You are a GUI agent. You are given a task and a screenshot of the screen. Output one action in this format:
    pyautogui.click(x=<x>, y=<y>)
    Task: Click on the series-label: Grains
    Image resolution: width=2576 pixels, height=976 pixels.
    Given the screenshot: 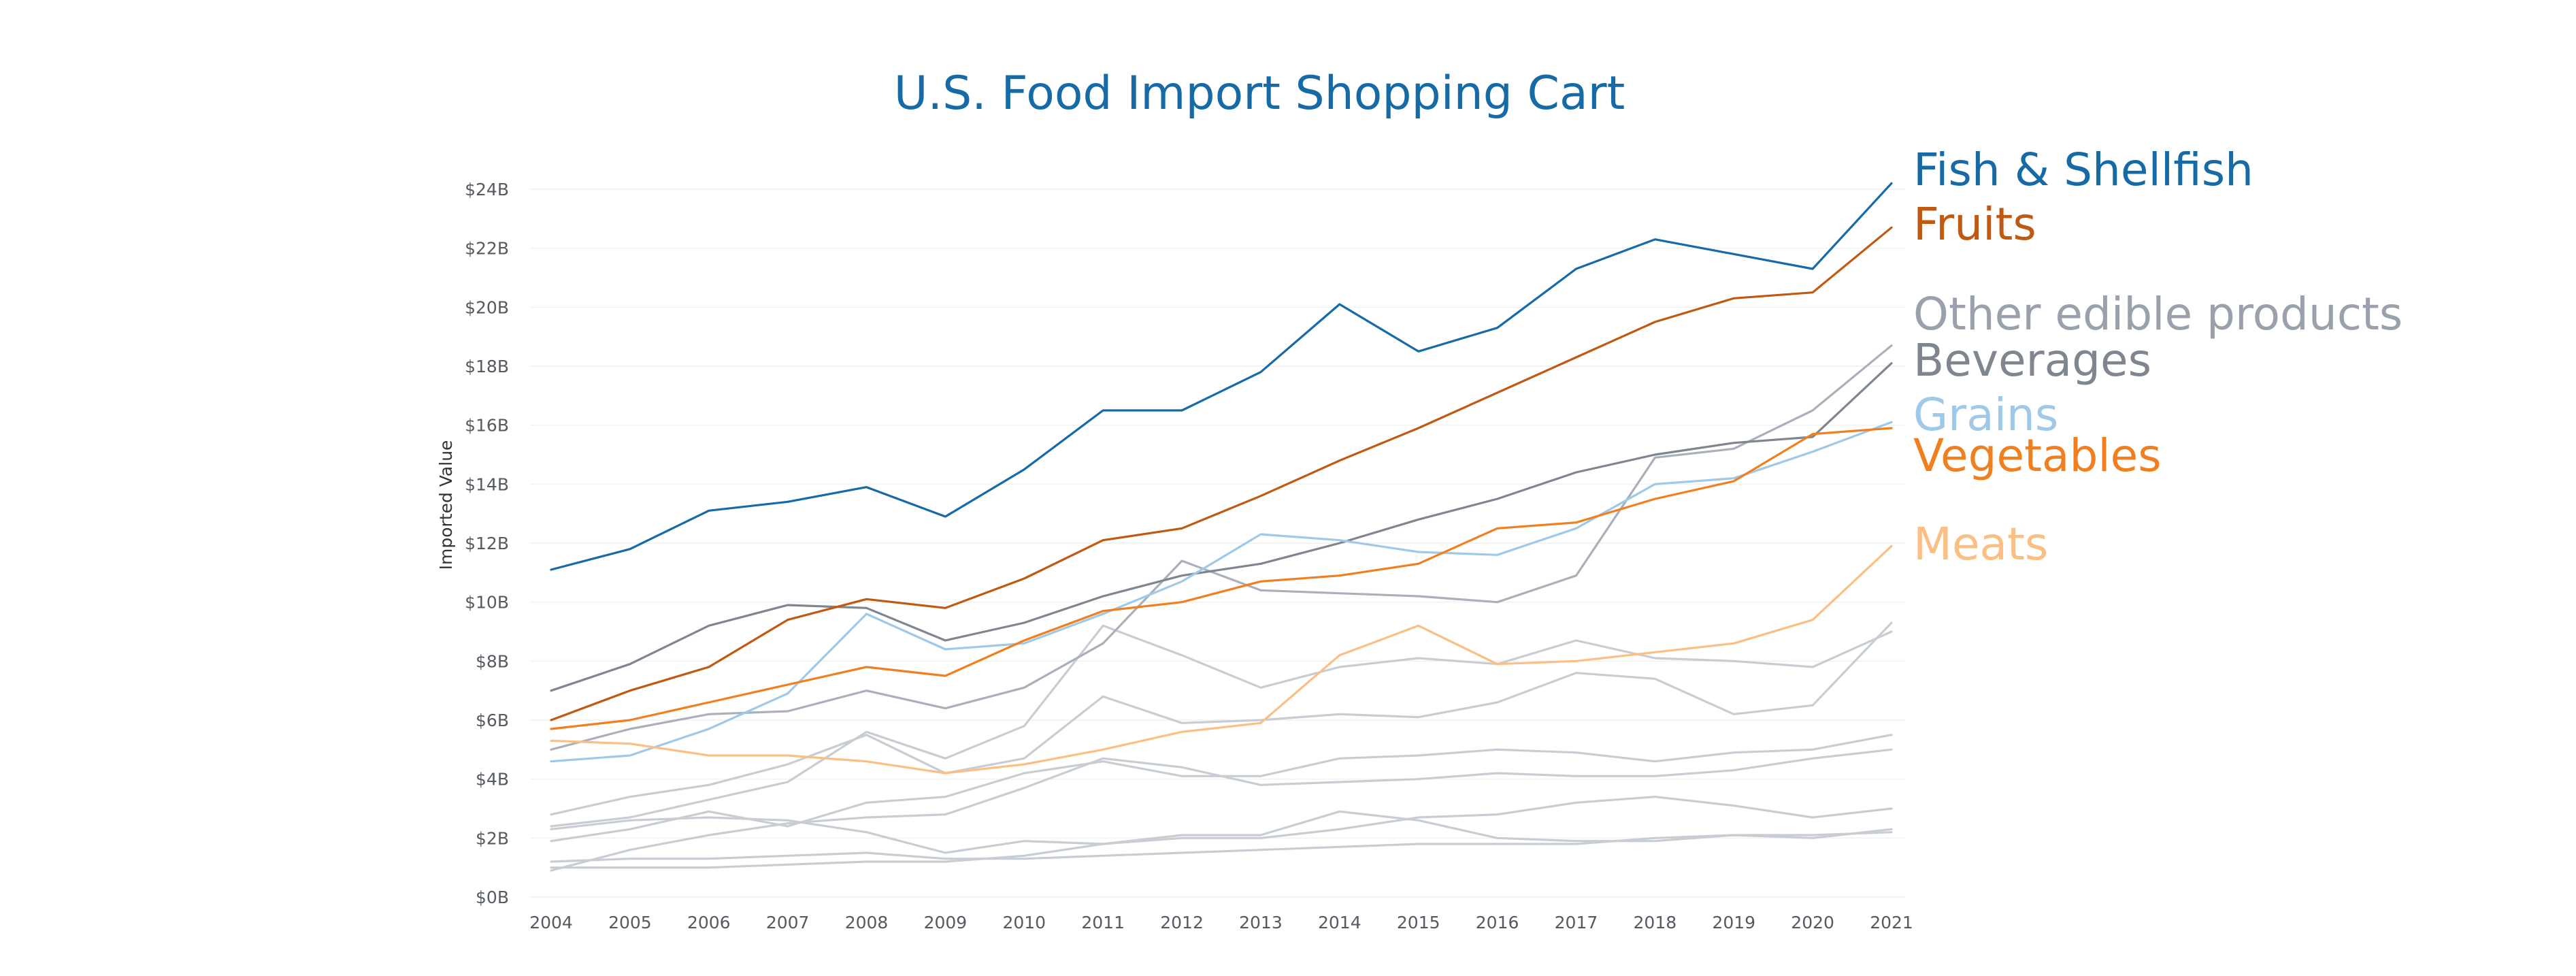 What is the action you would take?
    pyautogui.click(x=1985, y=415)
    